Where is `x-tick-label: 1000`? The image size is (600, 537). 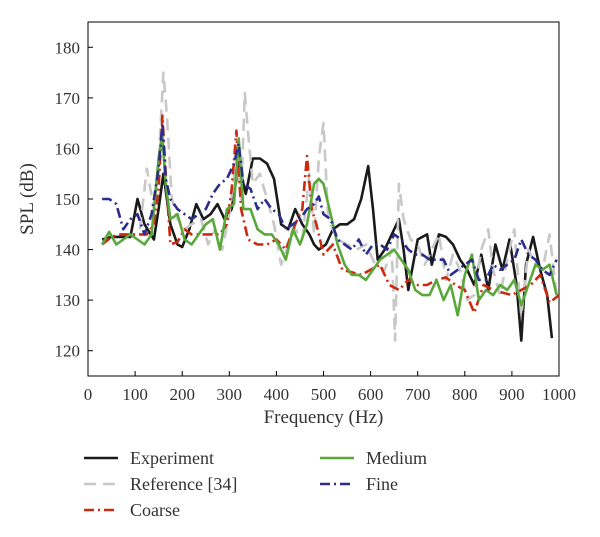 x-tick-label: 1000 is located at coordinates (559, 394).